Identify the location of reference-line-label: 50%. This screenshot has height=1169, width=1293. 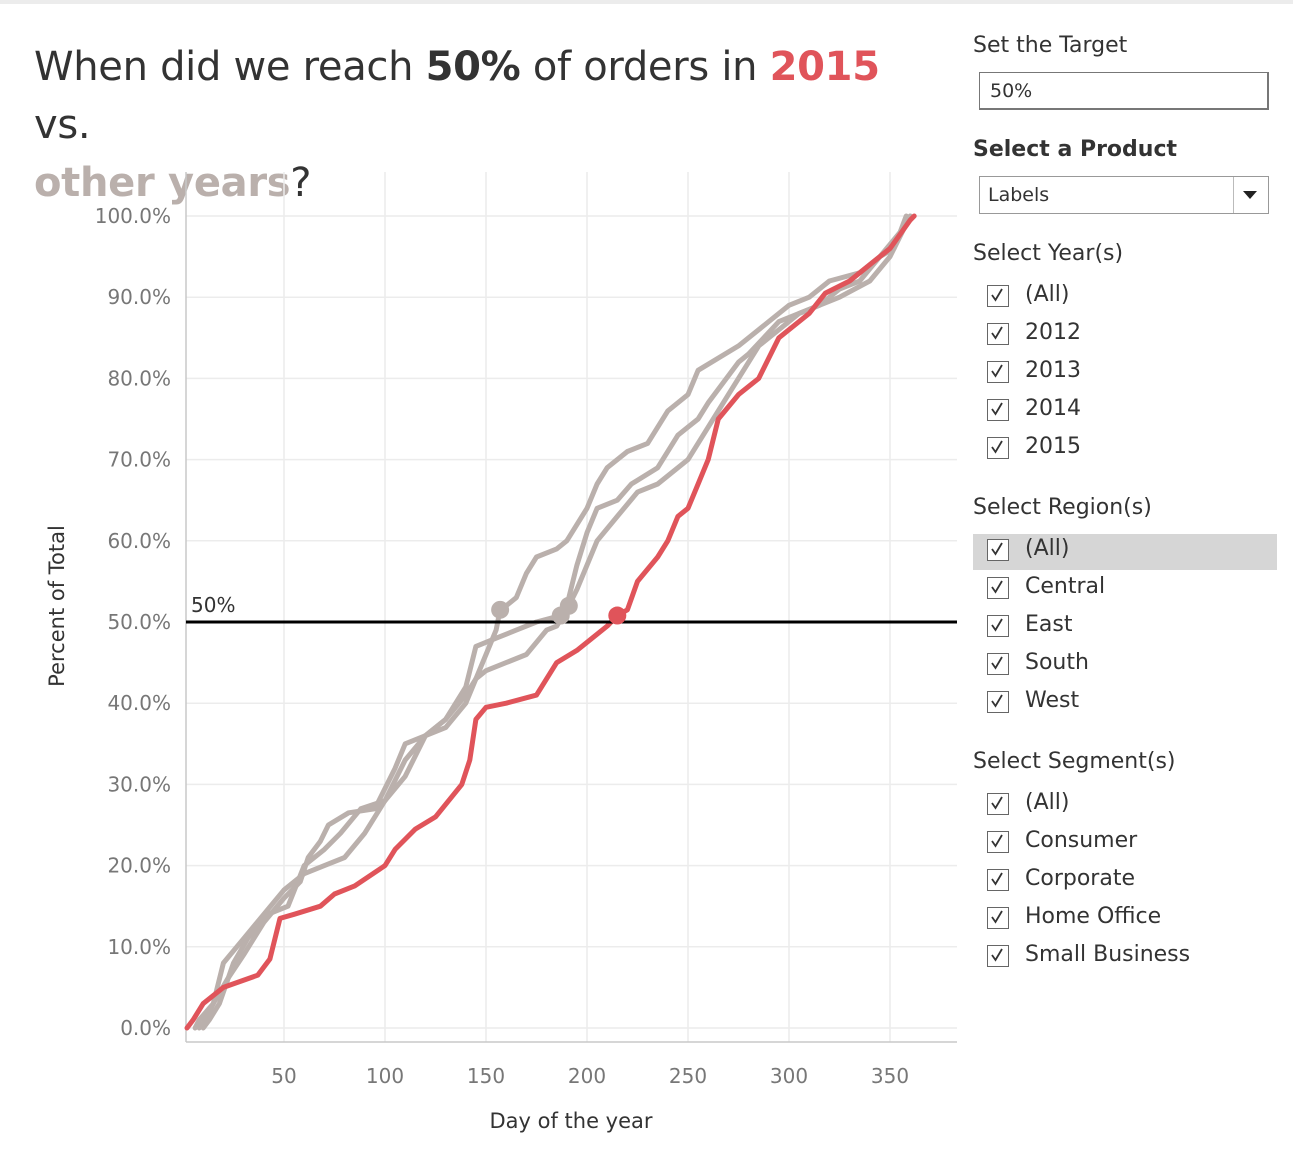
(213, 605).